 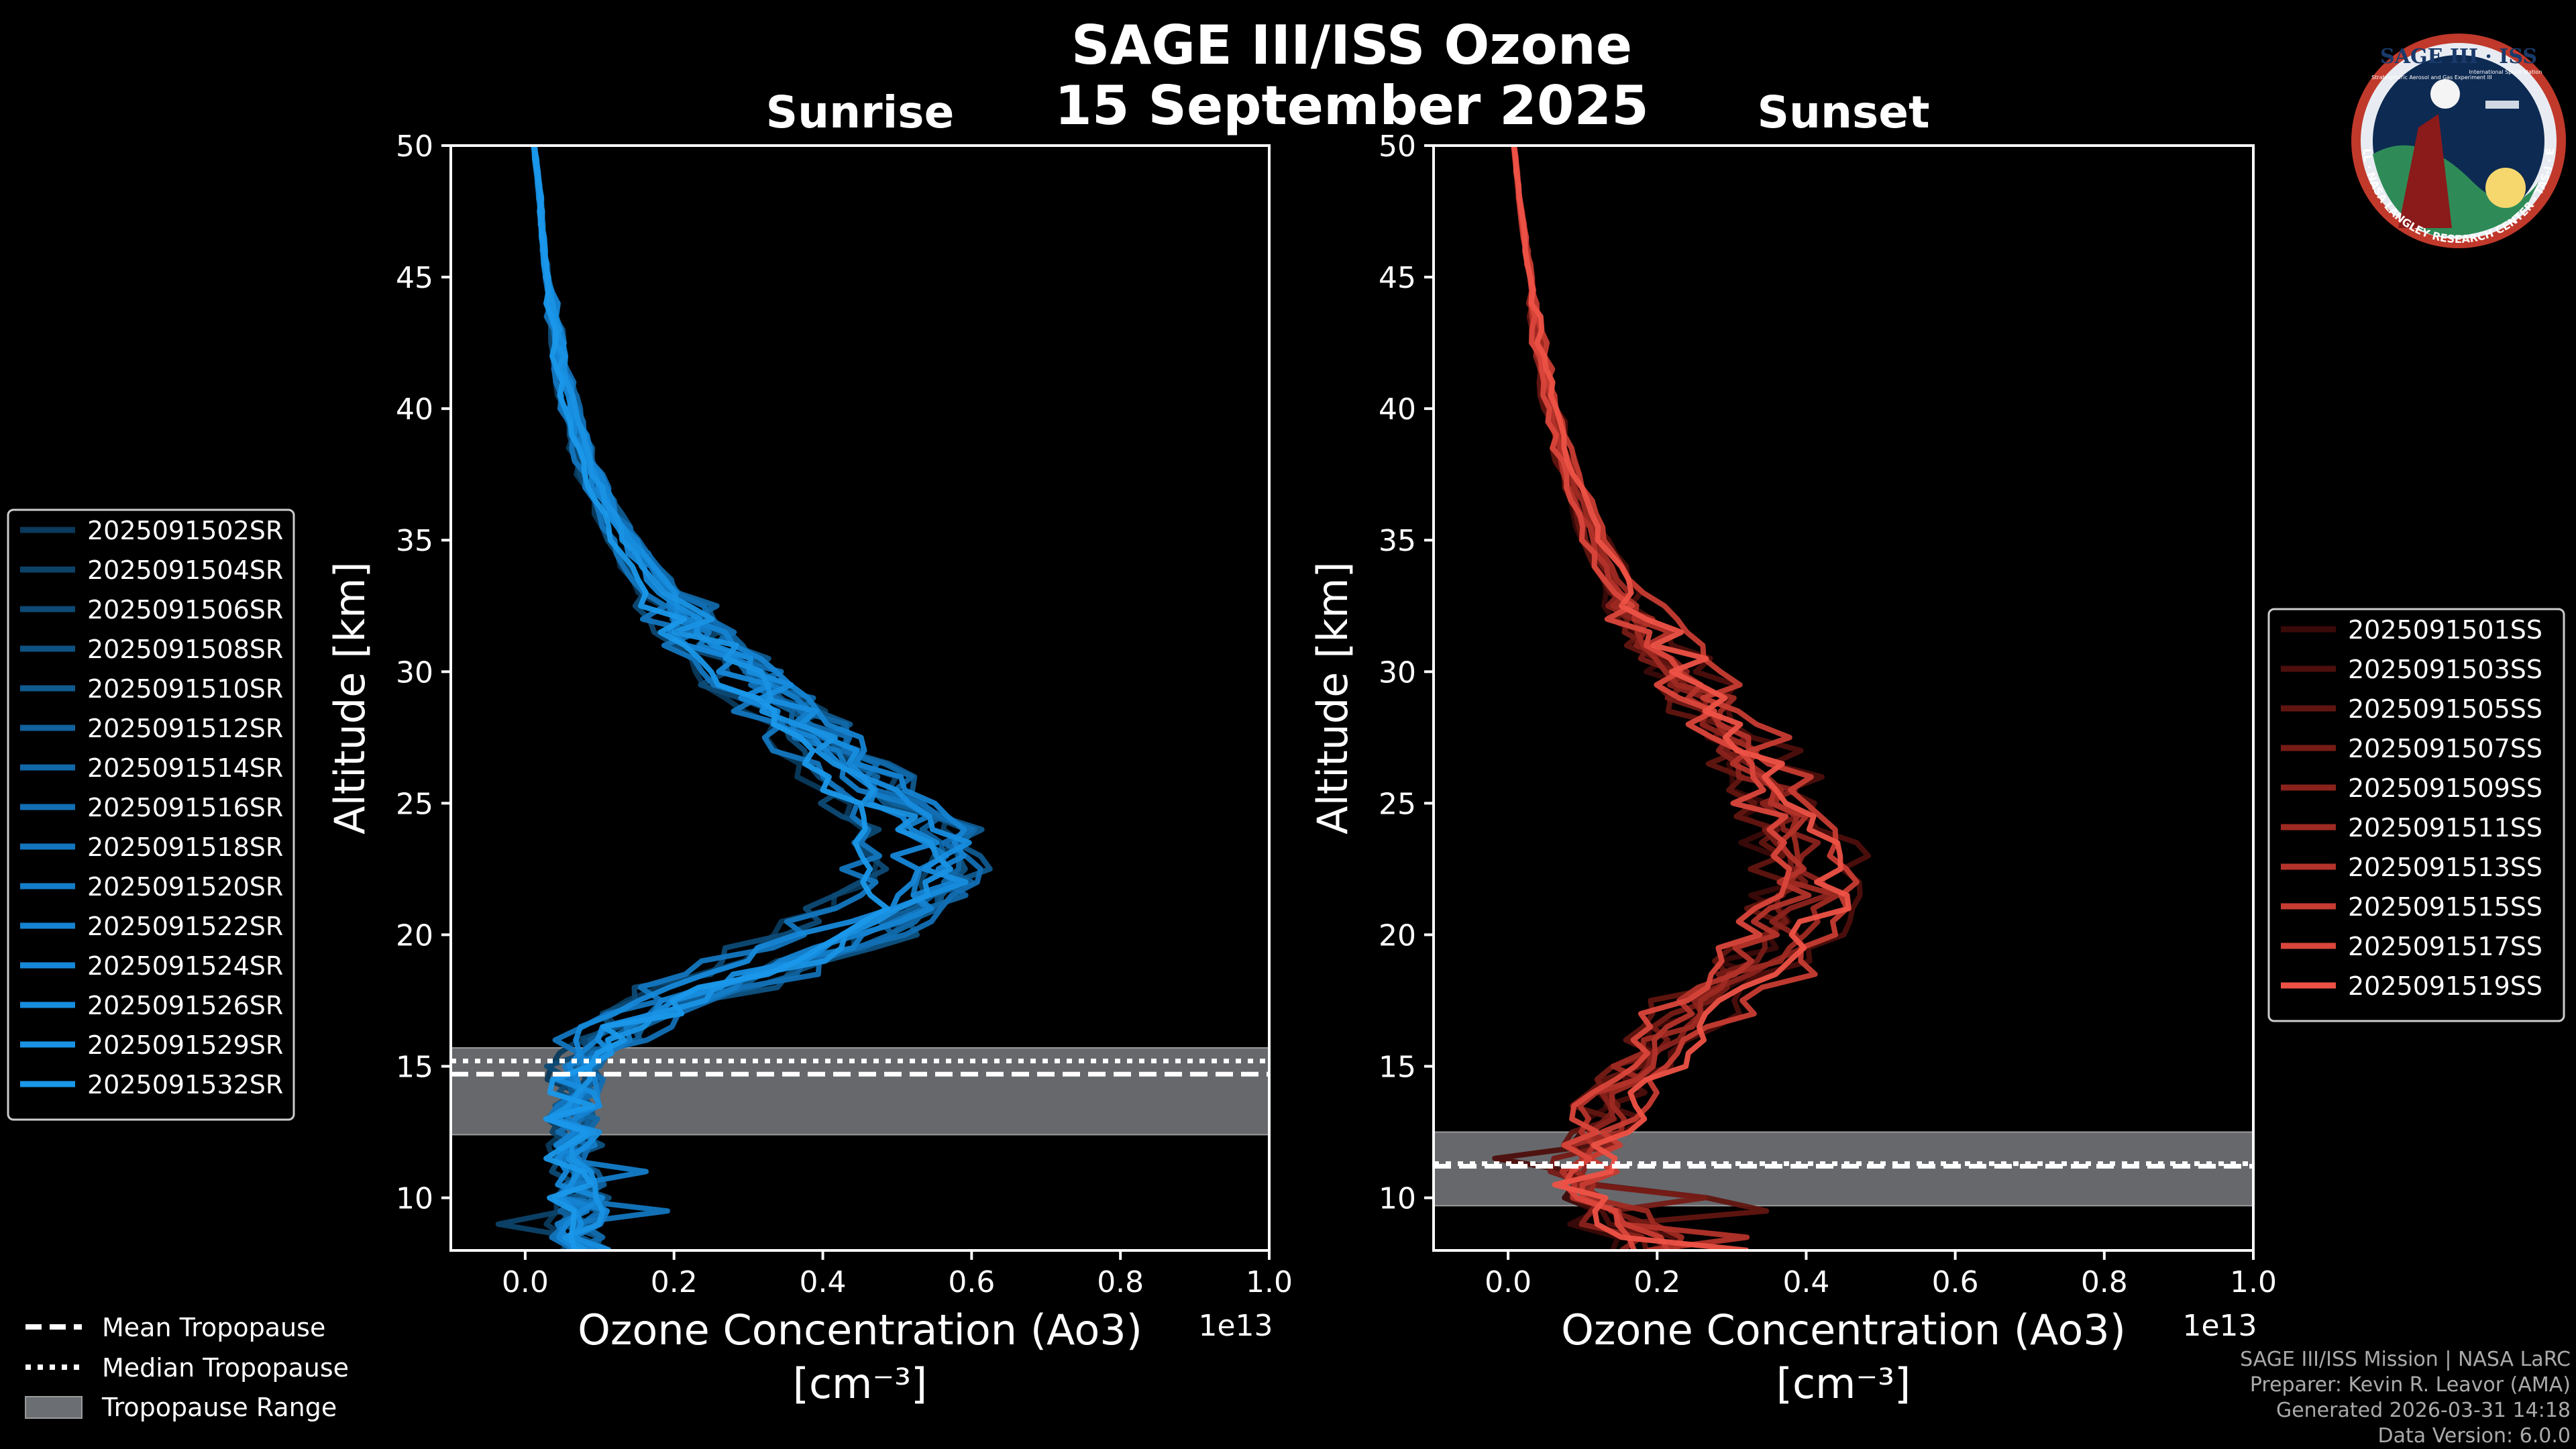 I want to click on series-legend-label: 2025091522SR, so click(x=185, y=926).